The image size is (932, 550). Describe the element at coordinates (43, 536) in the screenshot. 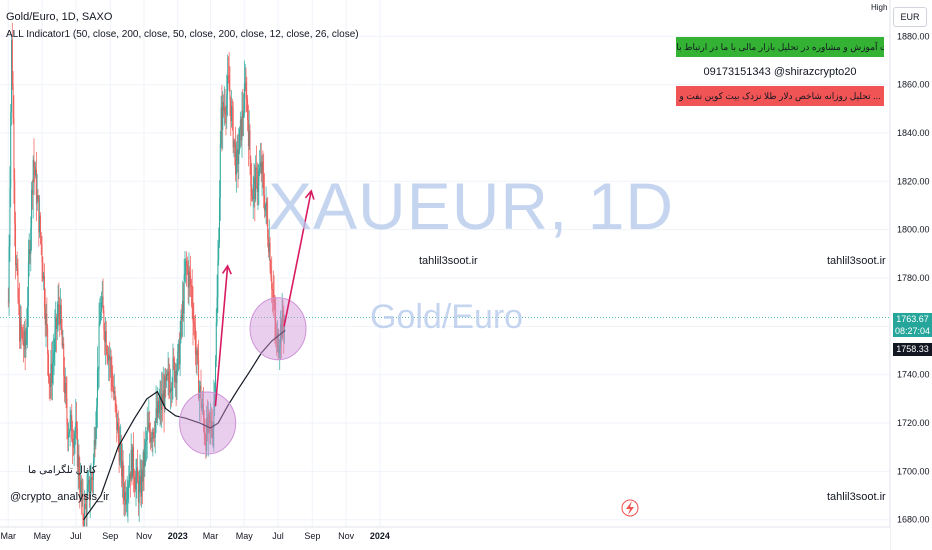

I see `time-tick-label: May` at that location.